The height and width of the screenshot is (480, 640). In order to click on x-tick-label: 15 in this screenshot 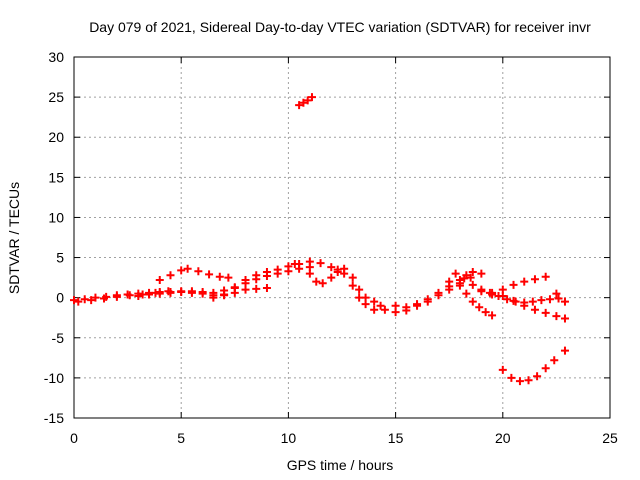, I will do `click(396, 438)`.